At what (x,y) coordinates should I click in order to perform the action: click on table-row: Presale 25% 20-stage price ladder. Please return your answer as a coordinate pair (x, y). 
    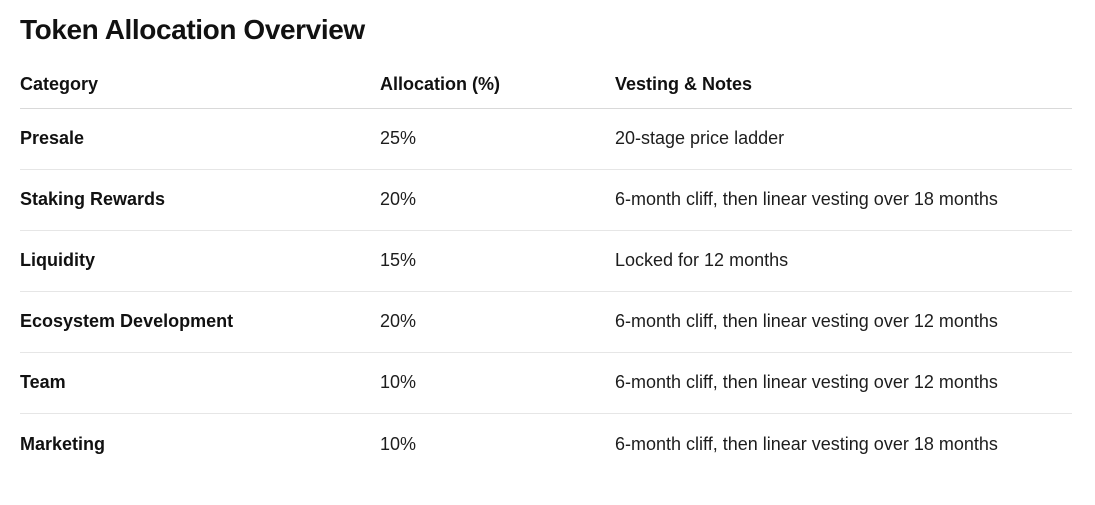
    Looking at the image, I should click on (546, 139).